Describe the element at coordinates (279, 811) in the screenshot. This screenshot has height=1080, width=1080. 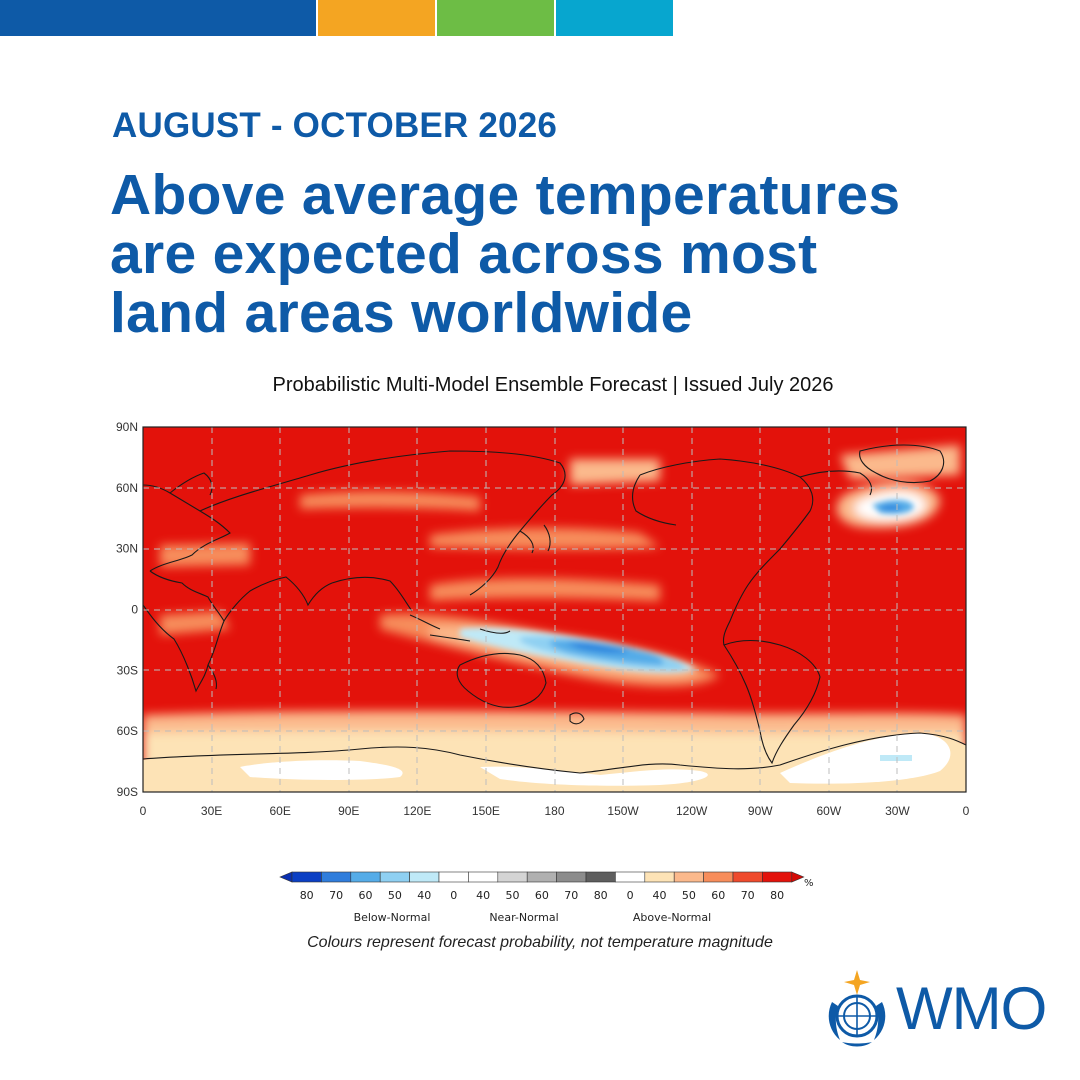
I see `lon-label: 60E` at that location.